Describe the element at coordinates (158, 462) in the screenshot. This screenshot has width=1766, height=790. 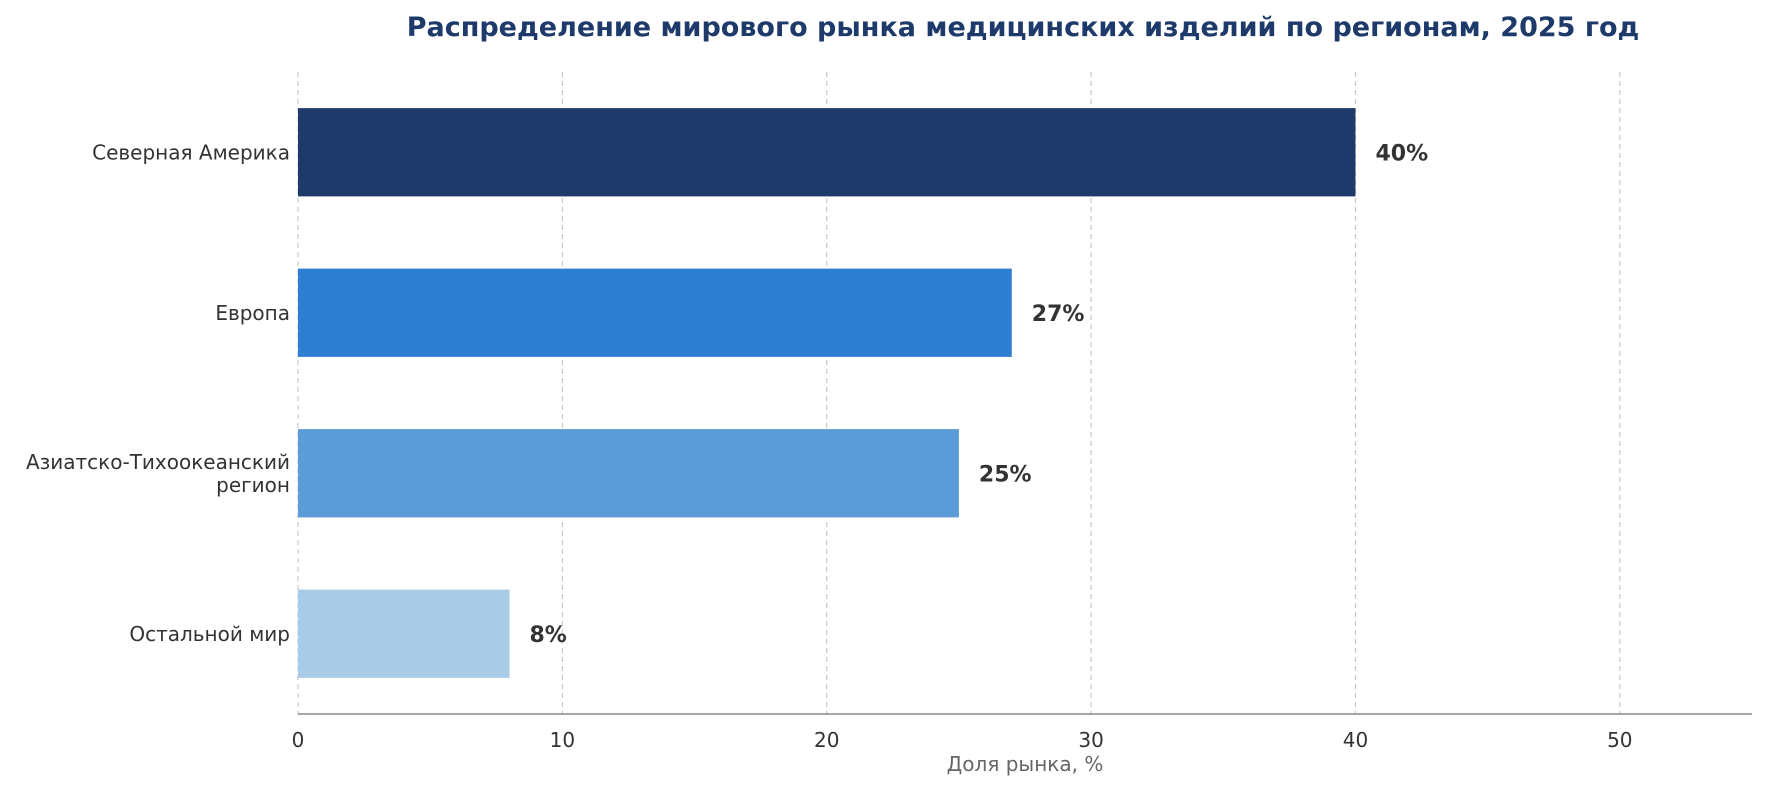
I see `category-label: Азиатско-Тихоокеанский` at that location.